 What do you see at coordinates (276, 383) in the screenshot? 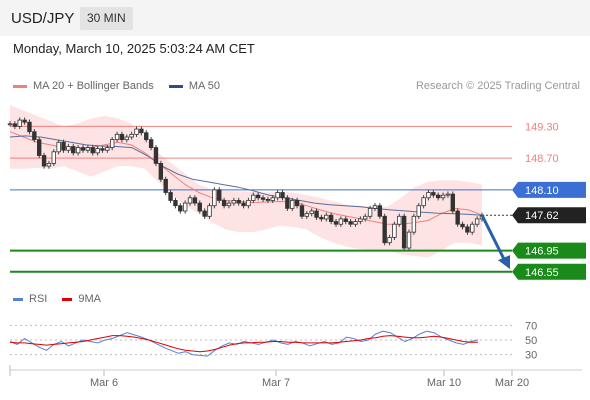
I see `x-tick-label: Mar 7` at bounding box center [276, 383].